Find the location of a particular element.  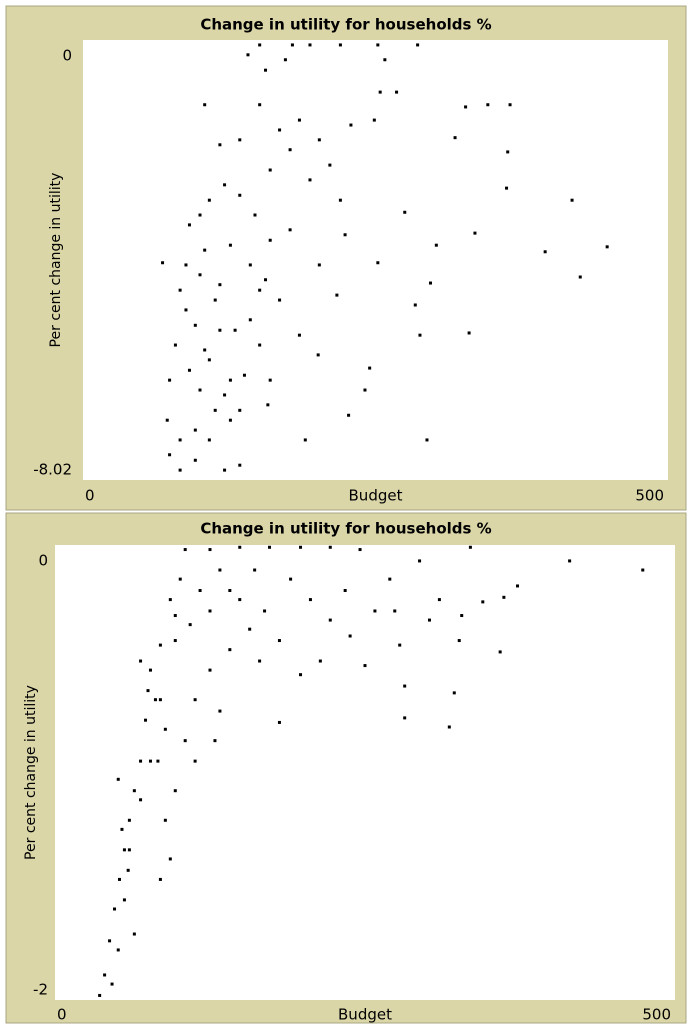

y-tick-label: -2 is located at coordinates (40, 990).